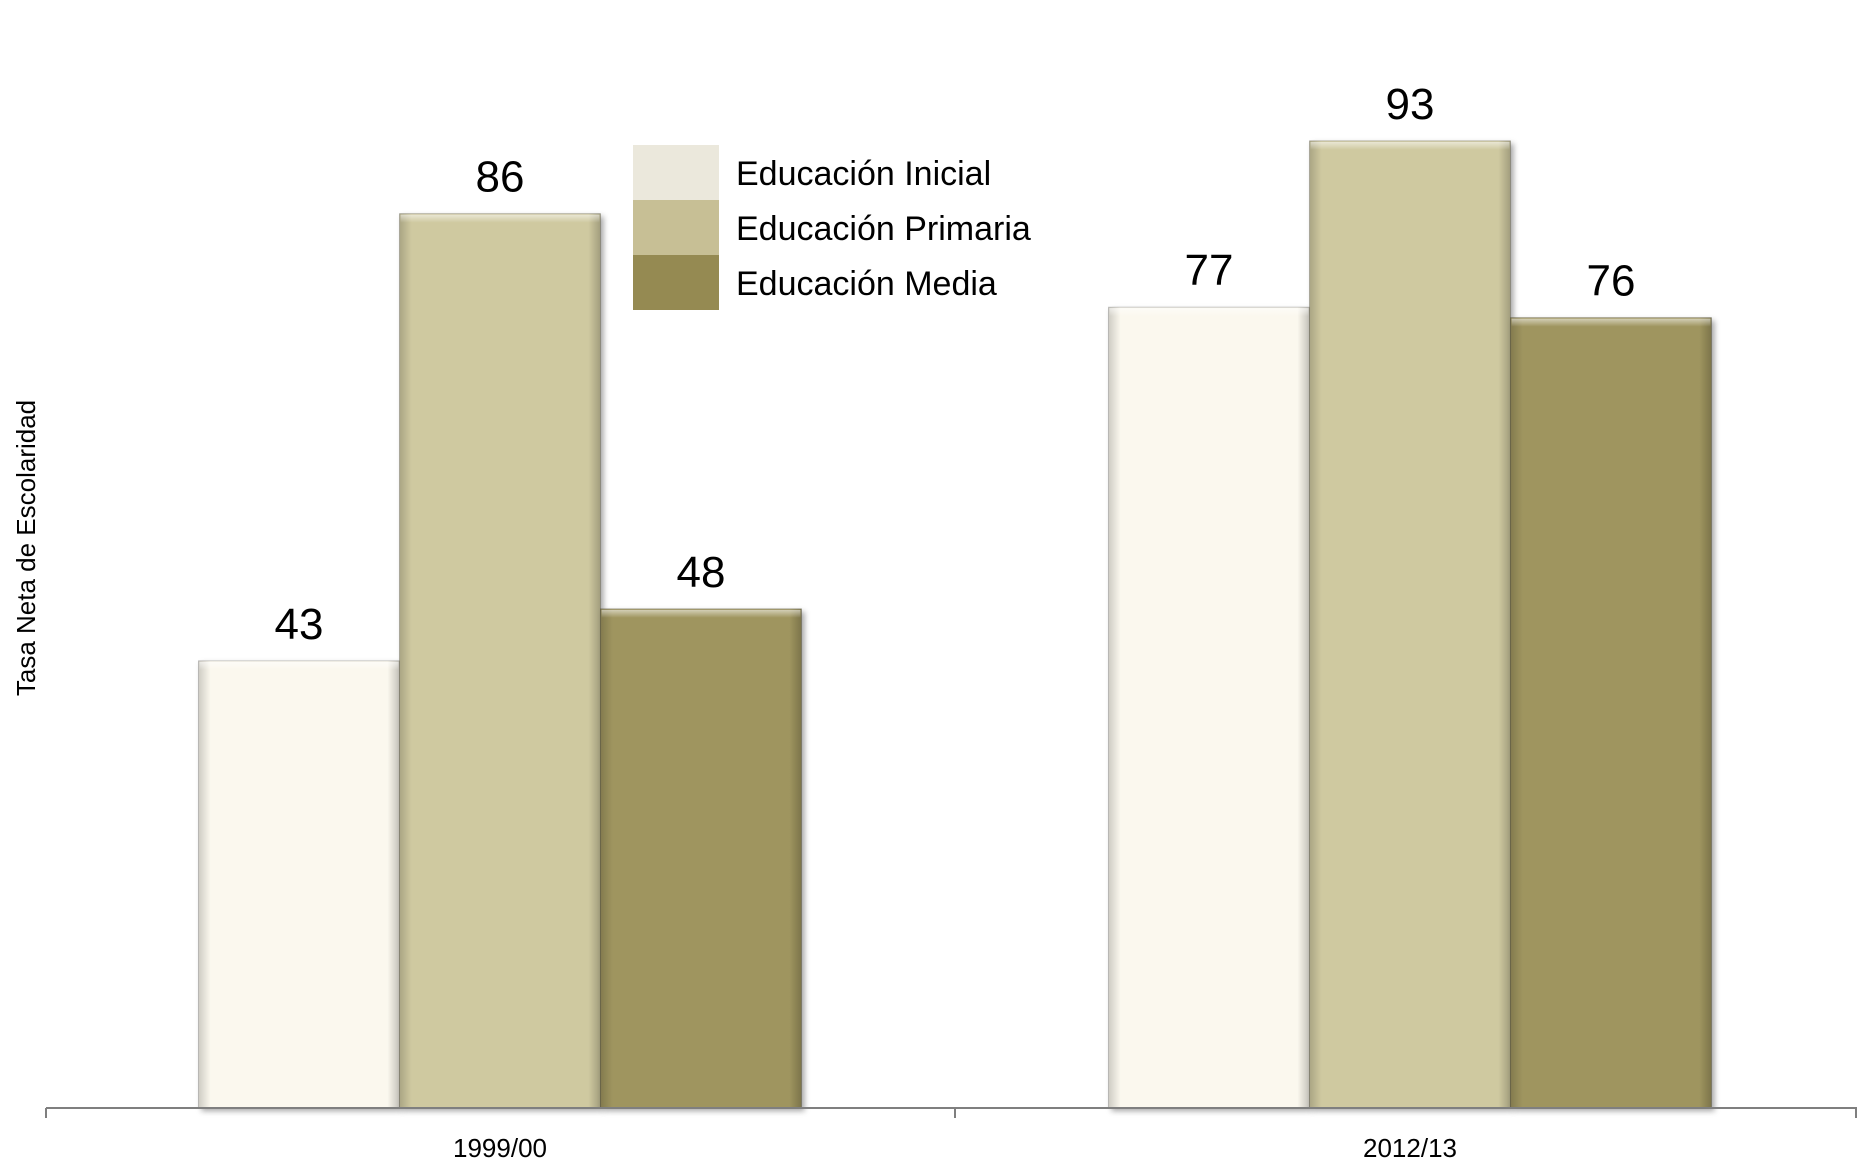 Image resolution: width=1857 pixels, height=1162 pixels. Describe the element at coordinates (500, 177) in the screenshot. I see `data-label: 86` at that location.